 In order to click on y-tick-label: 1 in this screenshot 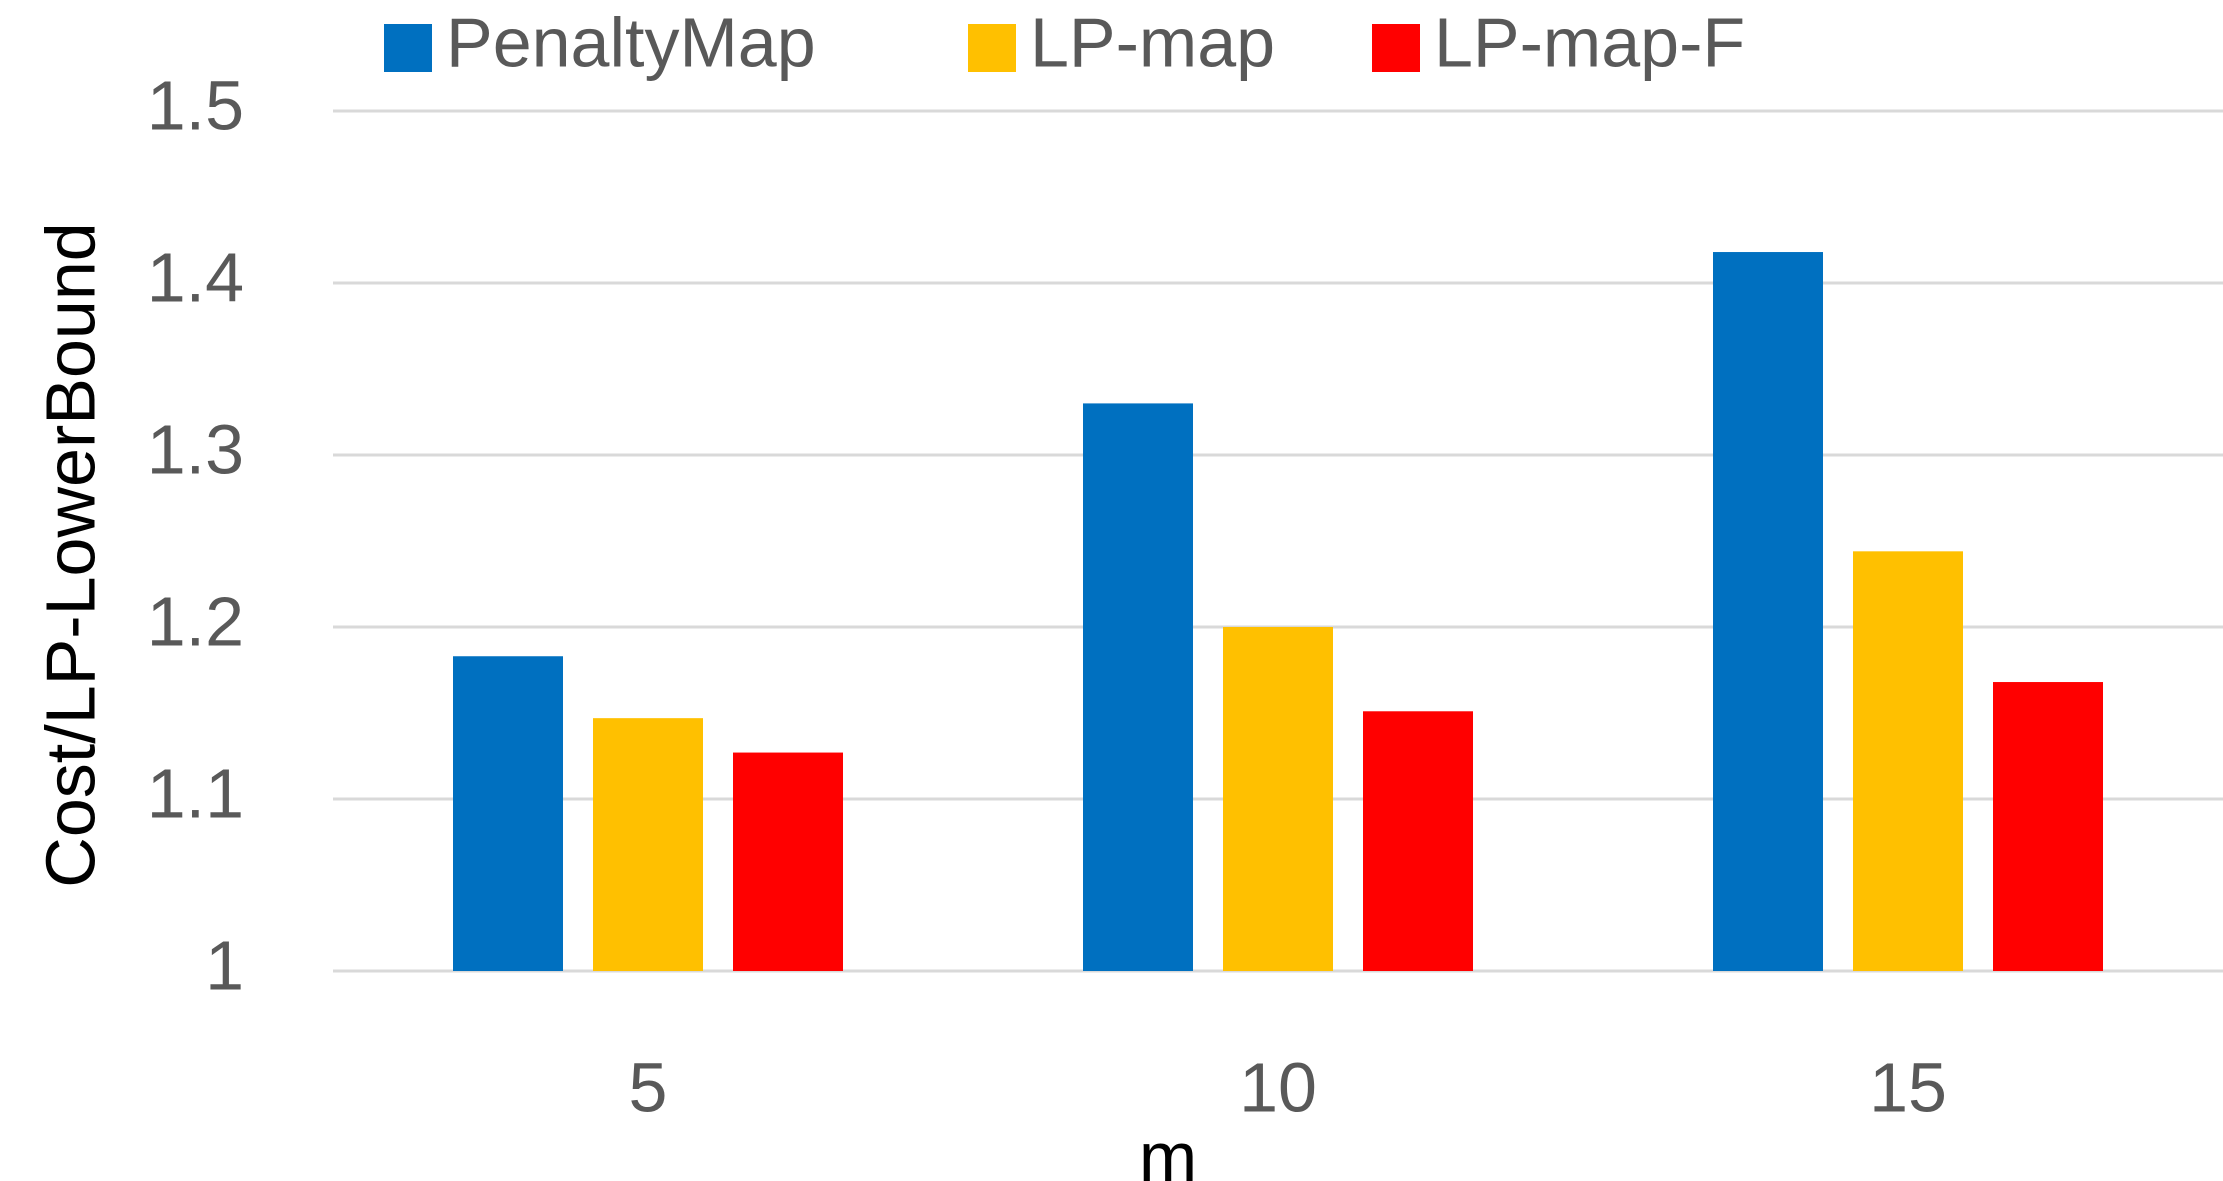, I will do `click(224, 965)`.